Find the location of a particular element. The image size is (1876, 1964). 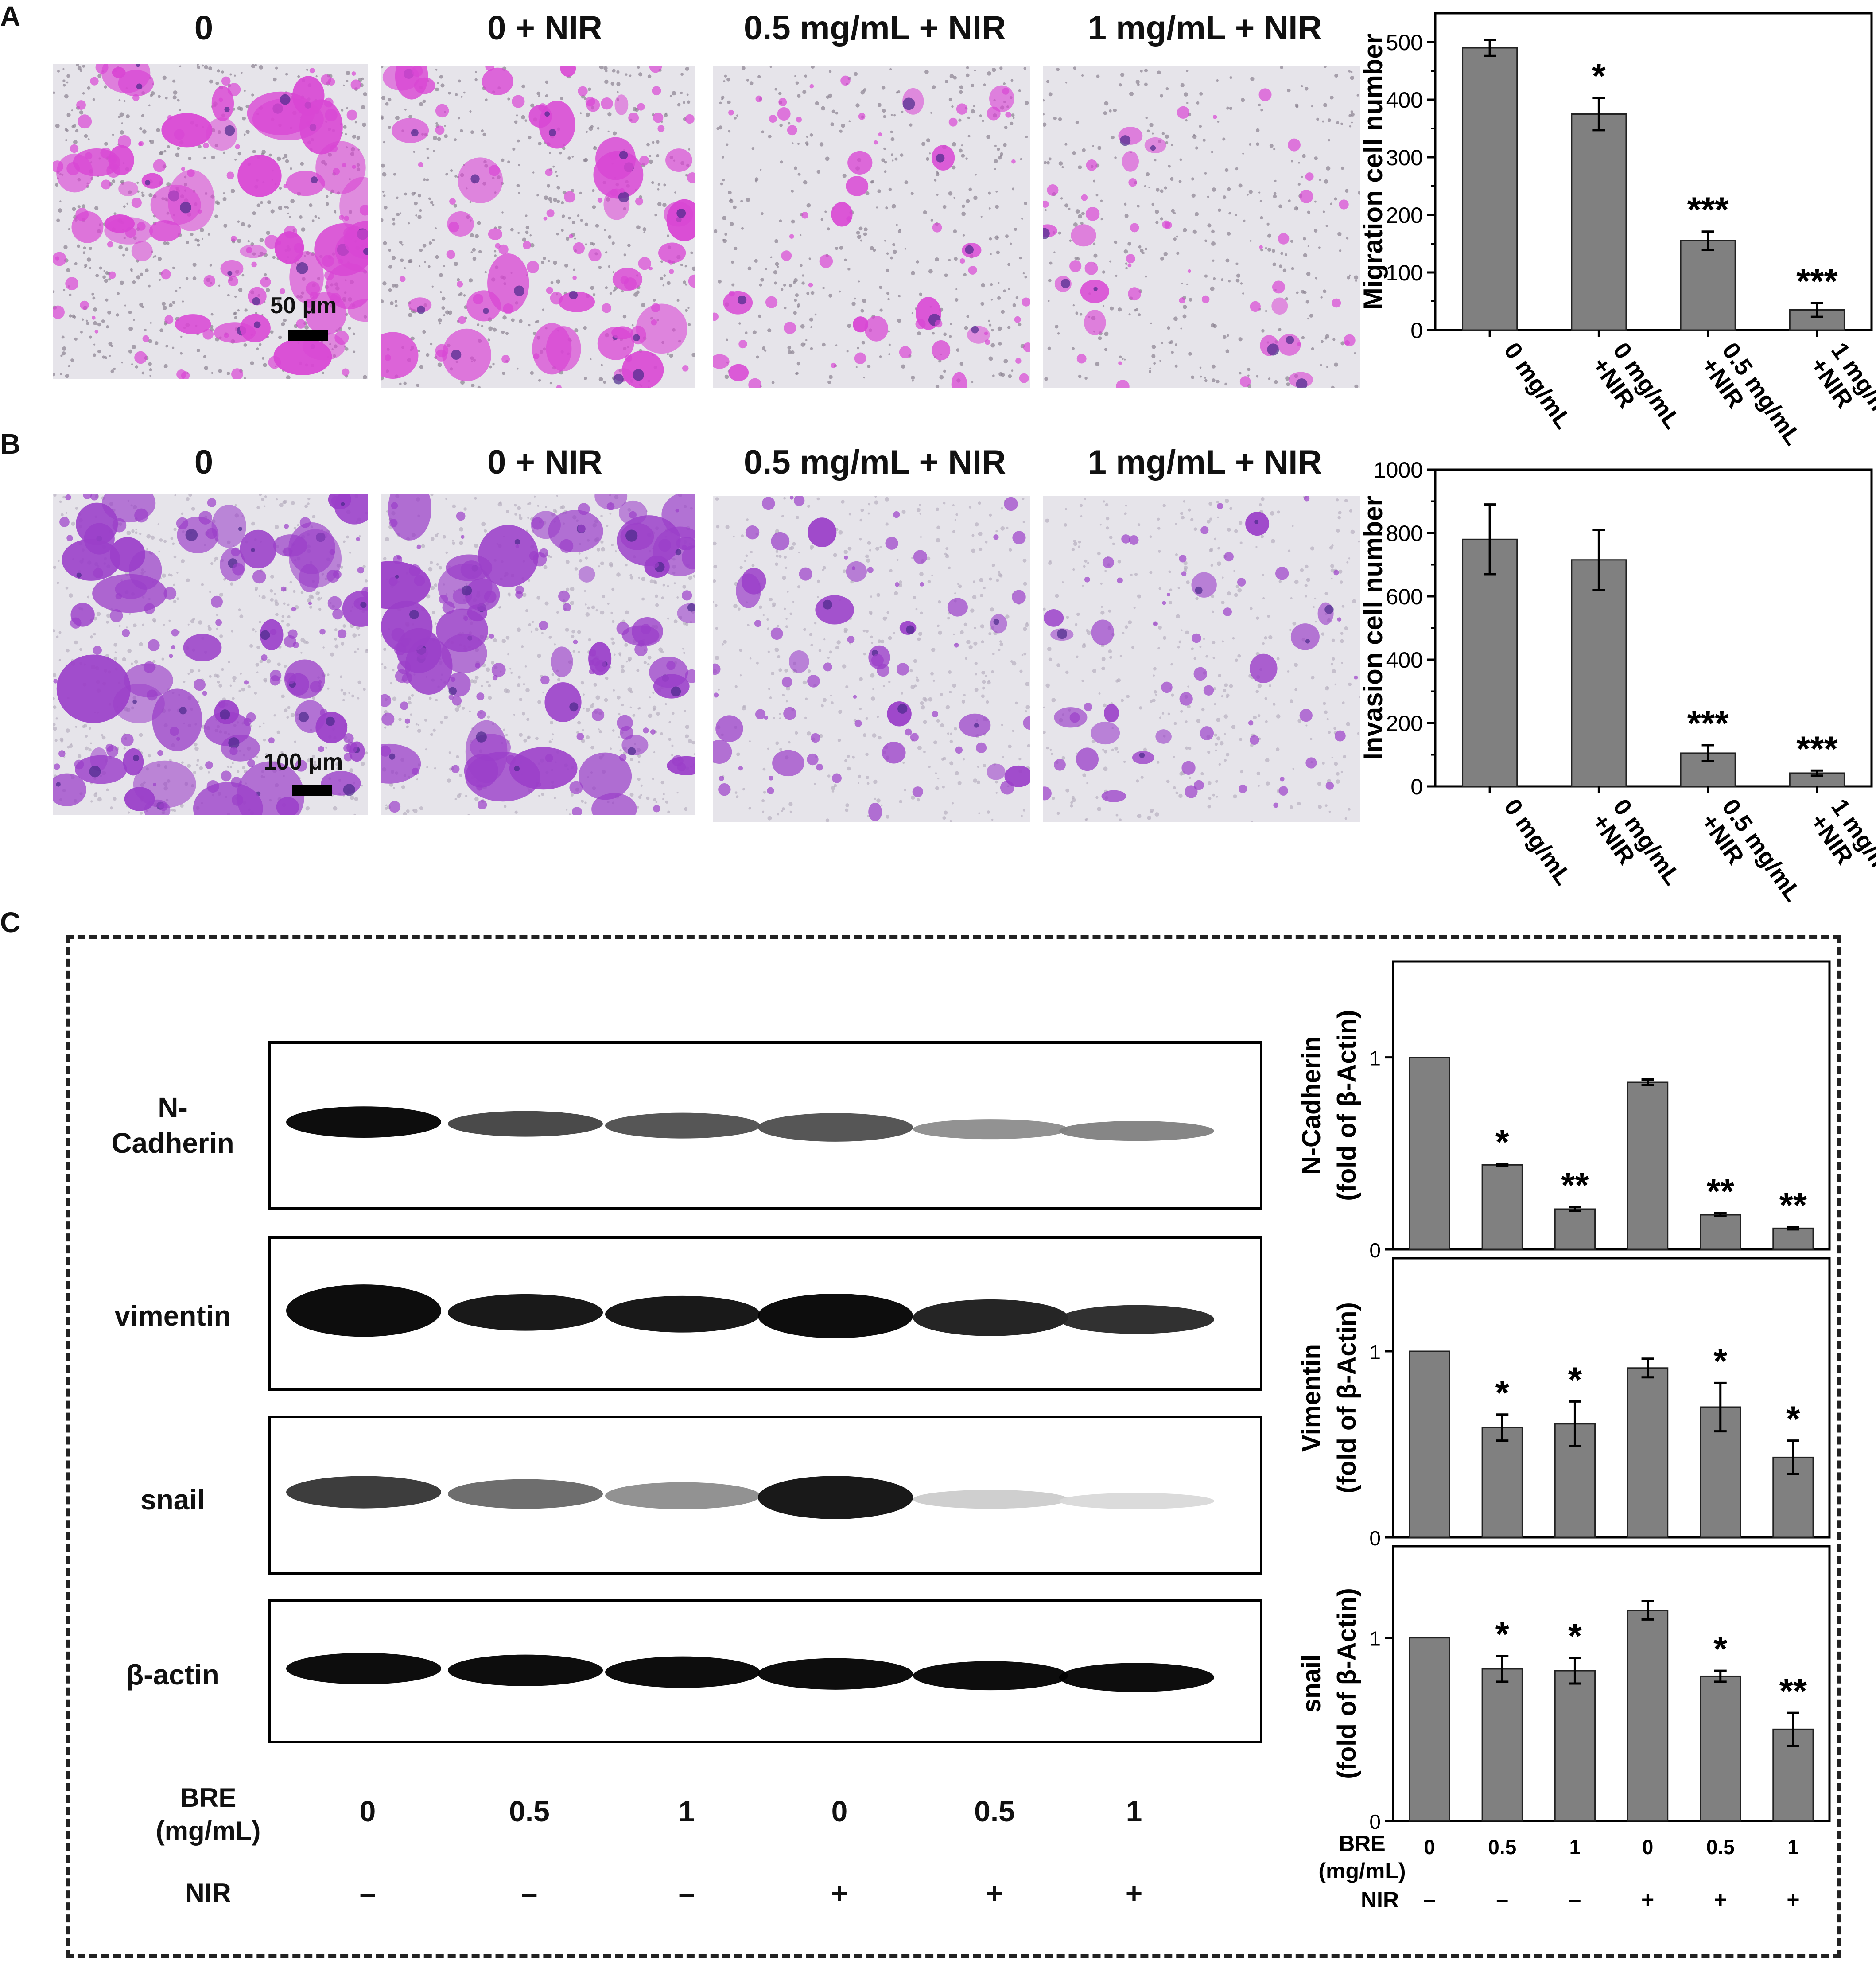

y-tick-label: 600 is located at coordinates (1404, 596).